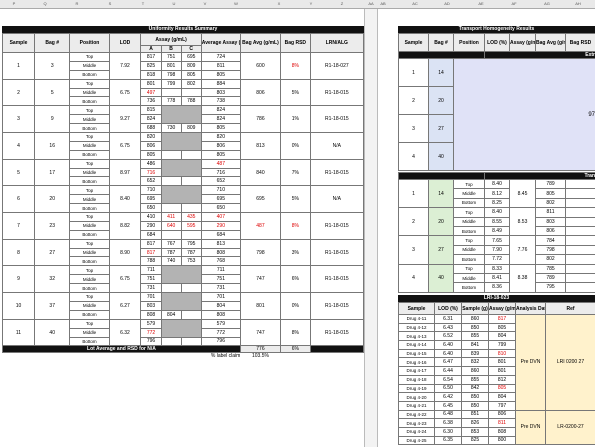 This screenshot has width=595, height=447. Describe the element at coordinates (547, 3) in the screenshot. I see `column-letter: AG` at that location.